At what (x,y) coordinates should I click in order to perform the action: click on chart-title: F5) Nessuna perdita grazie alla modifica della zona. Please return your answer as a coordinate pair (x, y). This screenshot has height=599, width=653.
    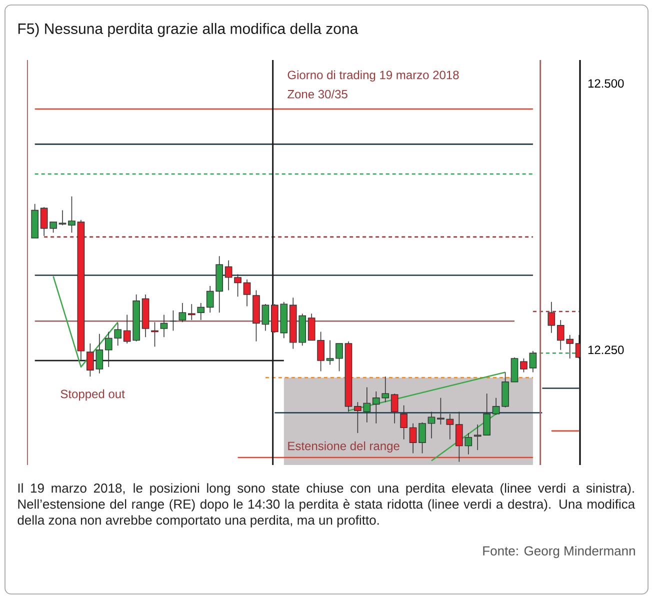
    Looking at the image, I should click on (188, 29).